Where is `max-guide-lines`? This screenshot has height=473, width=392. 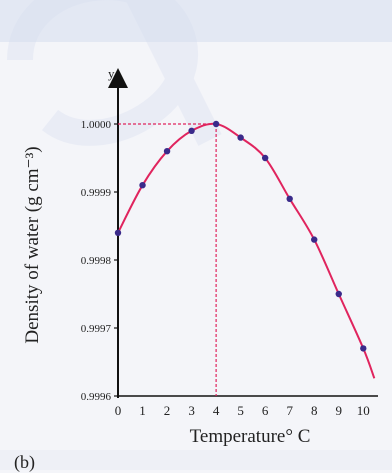 max-guide-lines is located at coordinates (167, 259).